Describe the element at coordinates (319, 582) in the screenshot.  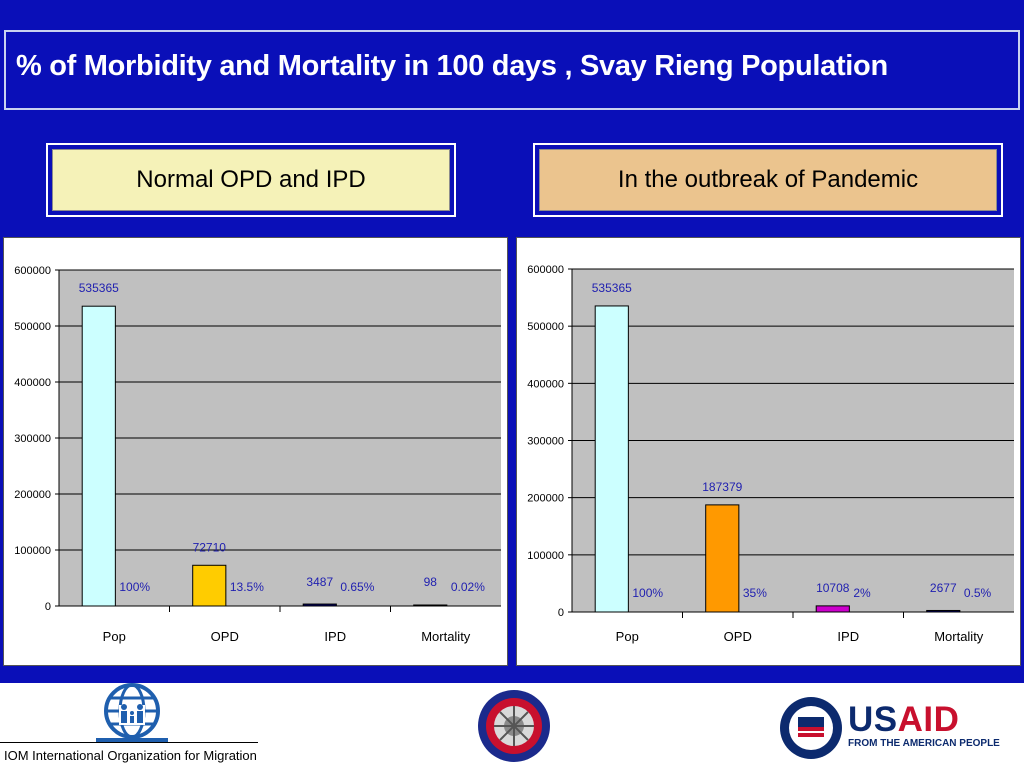
I see `value-label: 3487` at that location.